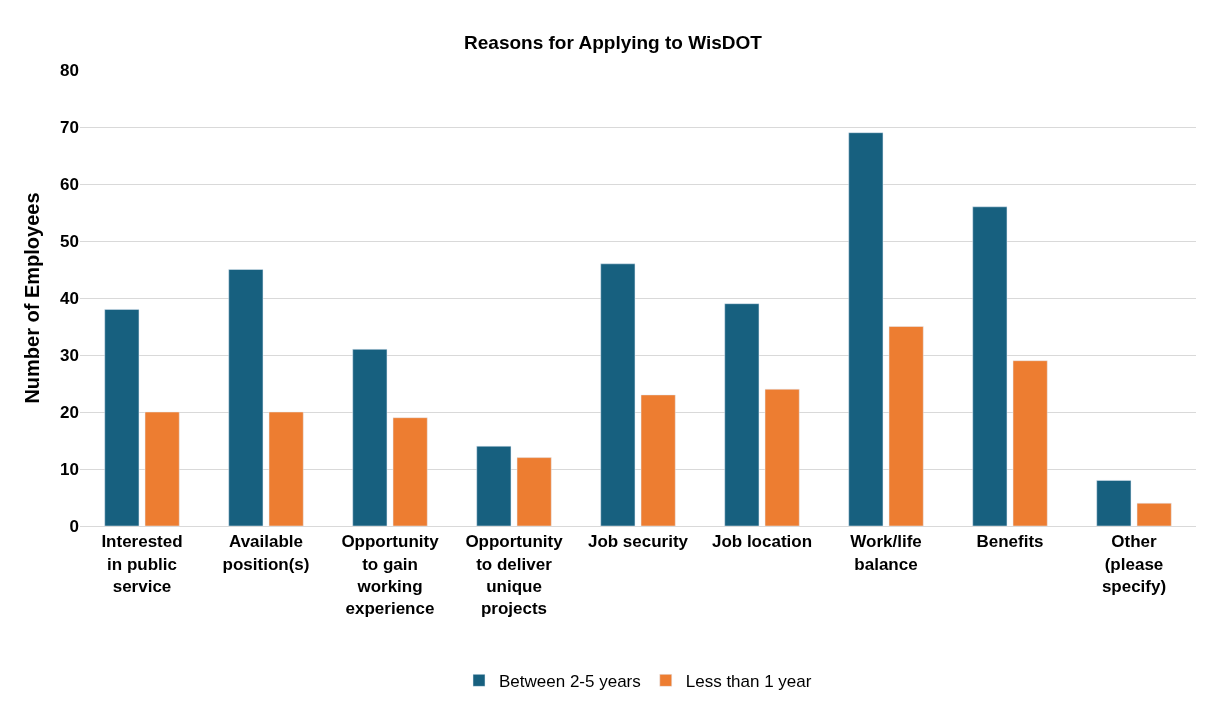  I want to click on y-tick-label: 30, so click(69, 355).